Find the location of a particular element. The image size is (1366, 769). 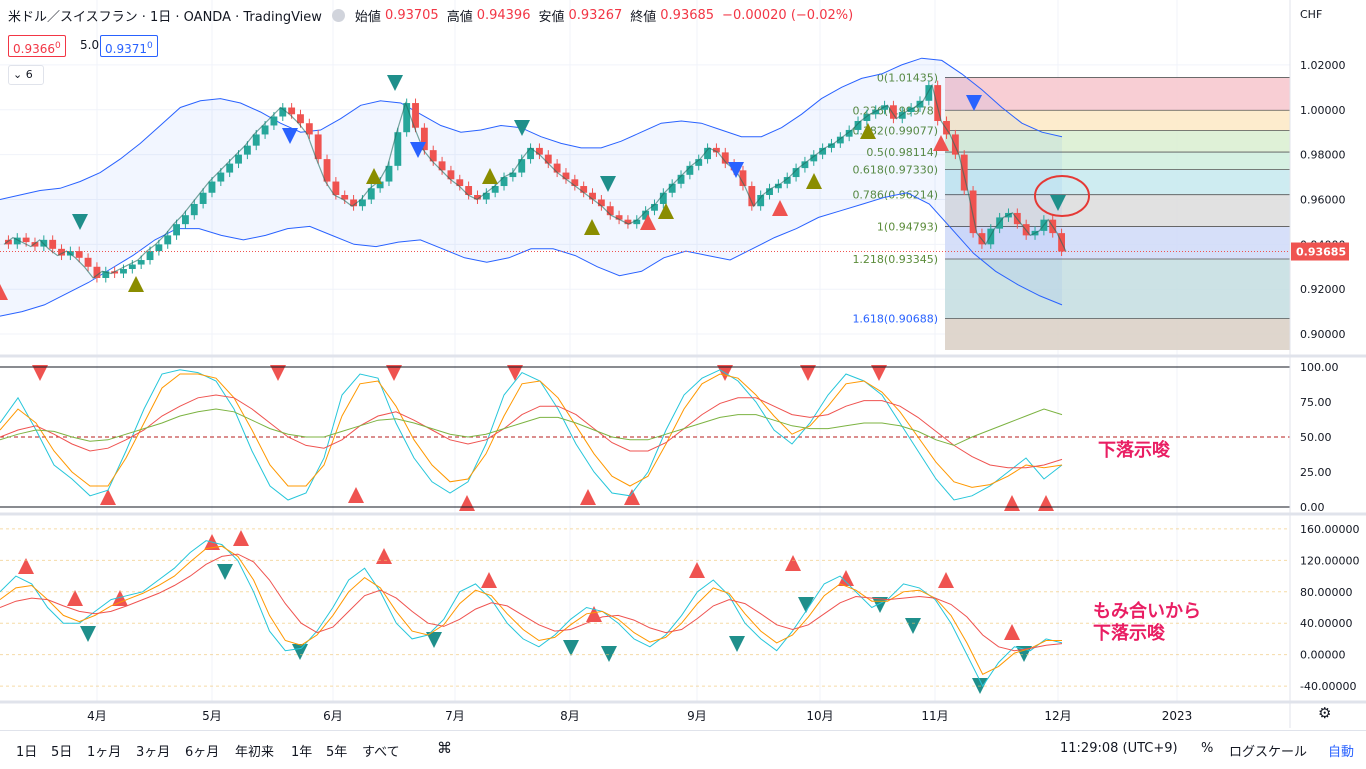

osc1-tick-label: 100.00 is located at coordinates (1319, 367).